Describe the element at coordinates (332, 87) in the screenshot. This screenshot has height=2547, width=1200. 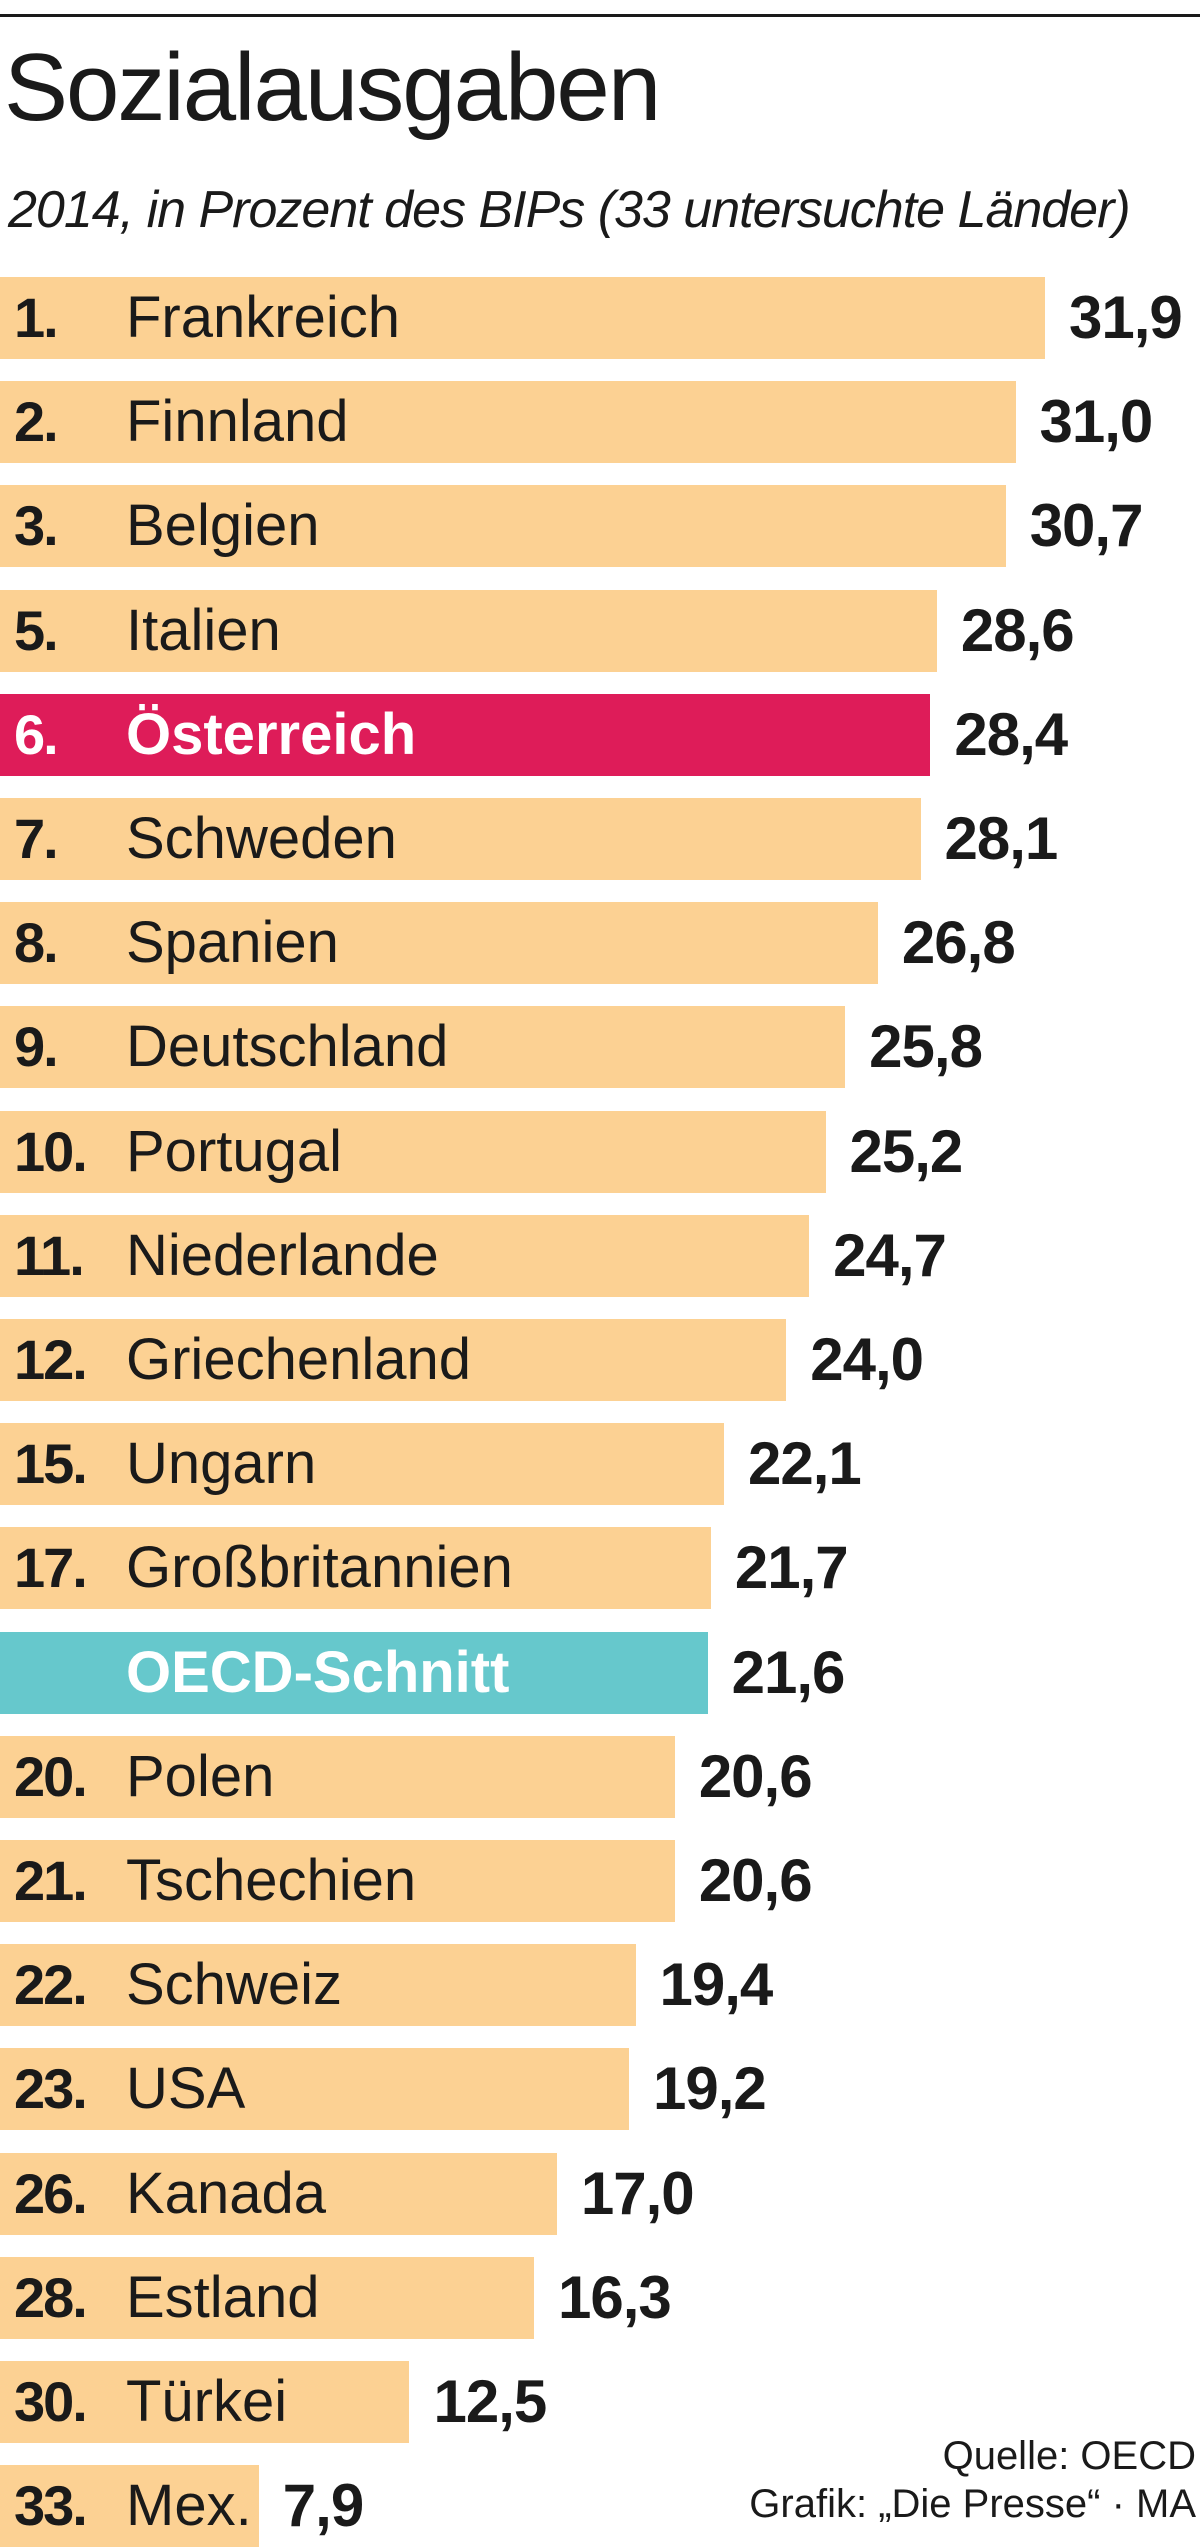
I see `chart-title: Sozialausgaben` at that location.